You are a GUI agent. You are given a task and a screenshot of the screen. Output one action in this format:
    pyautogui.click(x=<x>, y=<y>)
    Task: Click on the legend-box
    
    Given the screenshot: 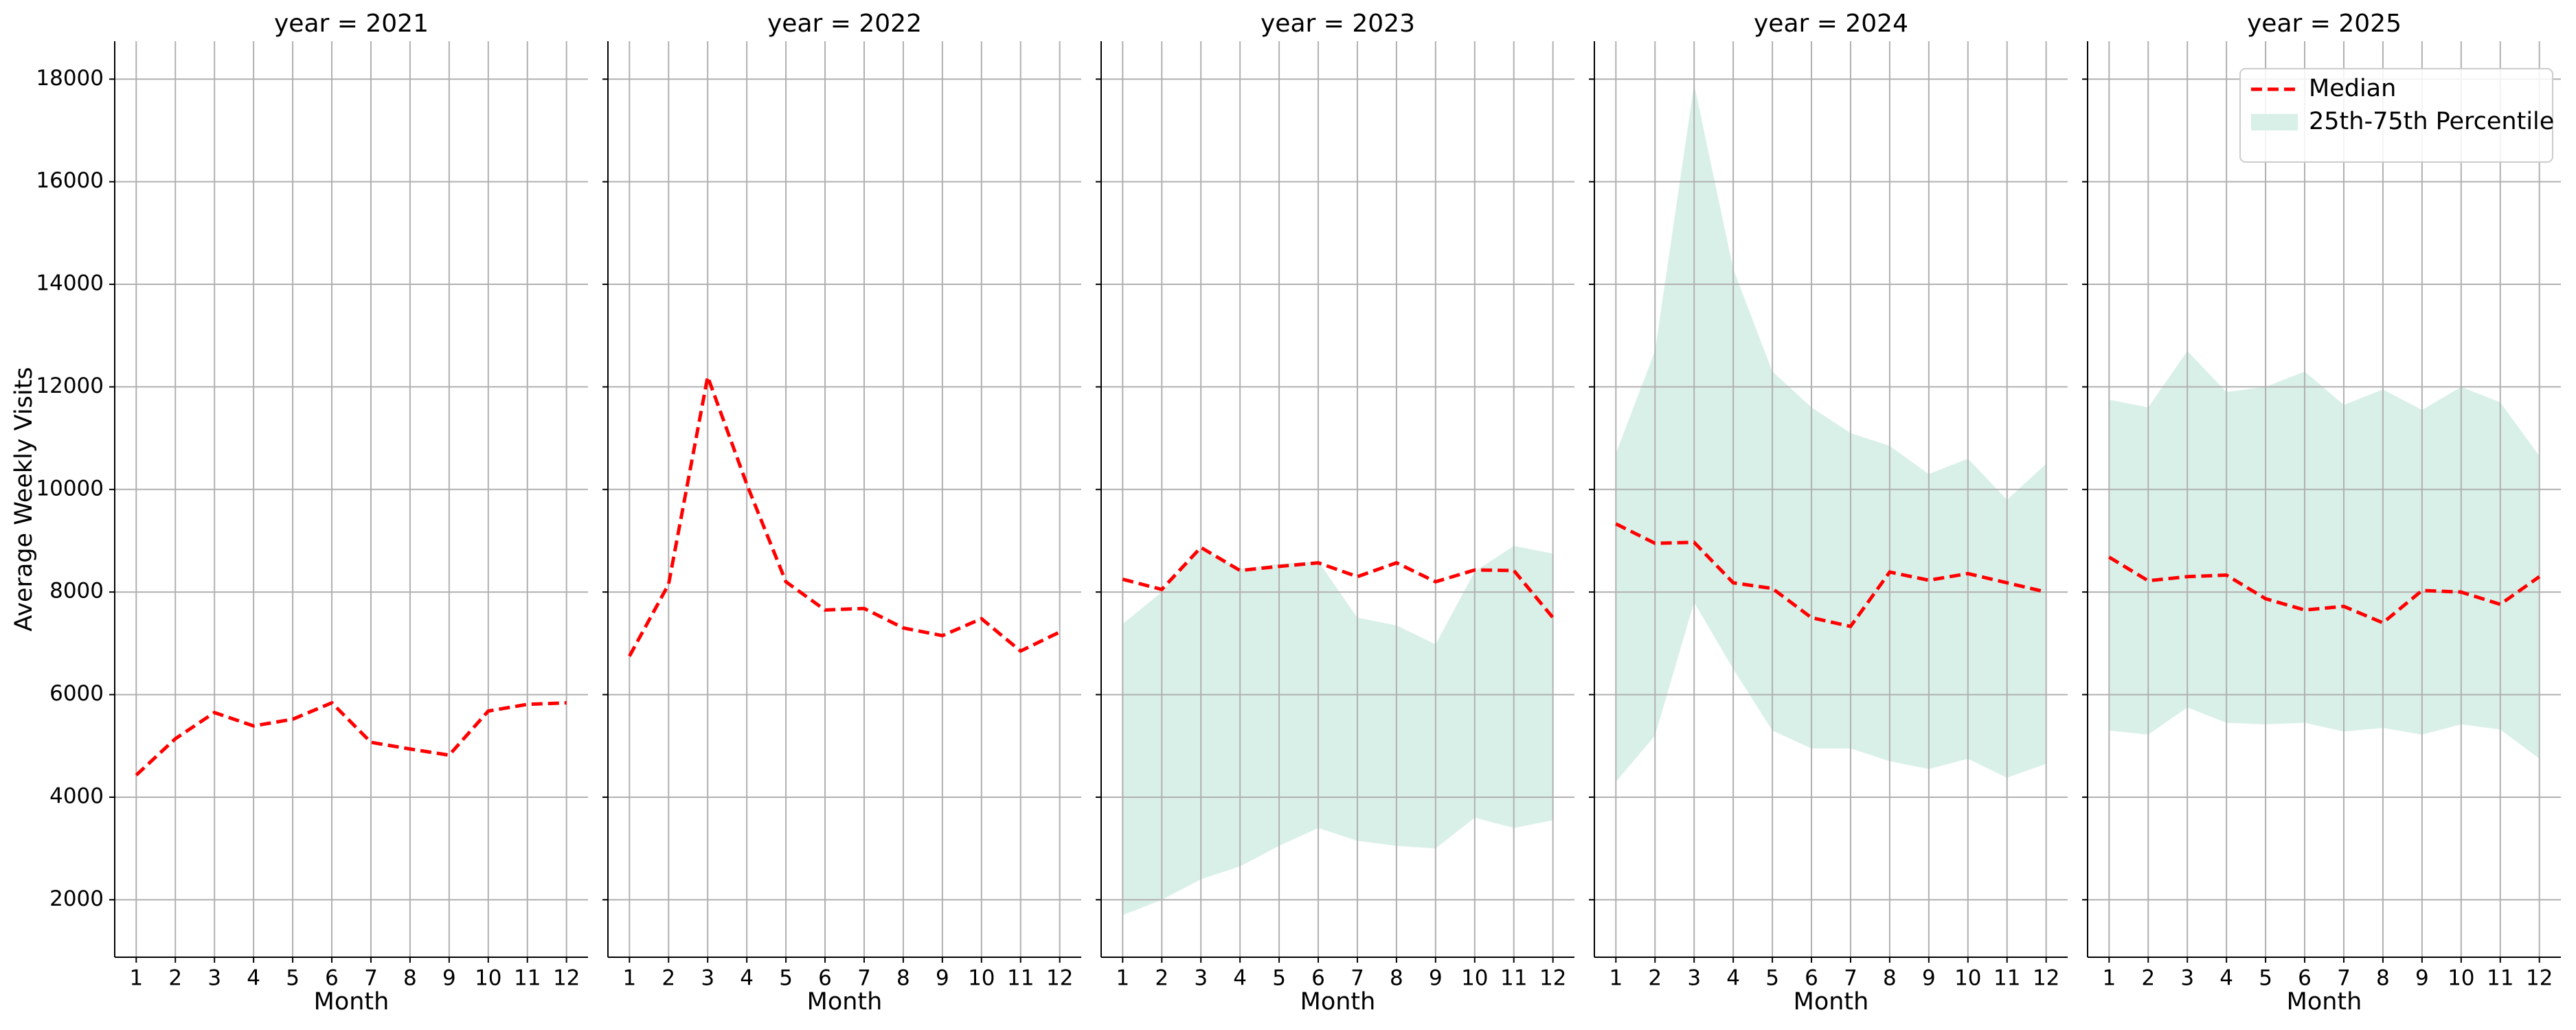 What is the action you would take?
    pyautogui.click(x=2396, y=116)
    